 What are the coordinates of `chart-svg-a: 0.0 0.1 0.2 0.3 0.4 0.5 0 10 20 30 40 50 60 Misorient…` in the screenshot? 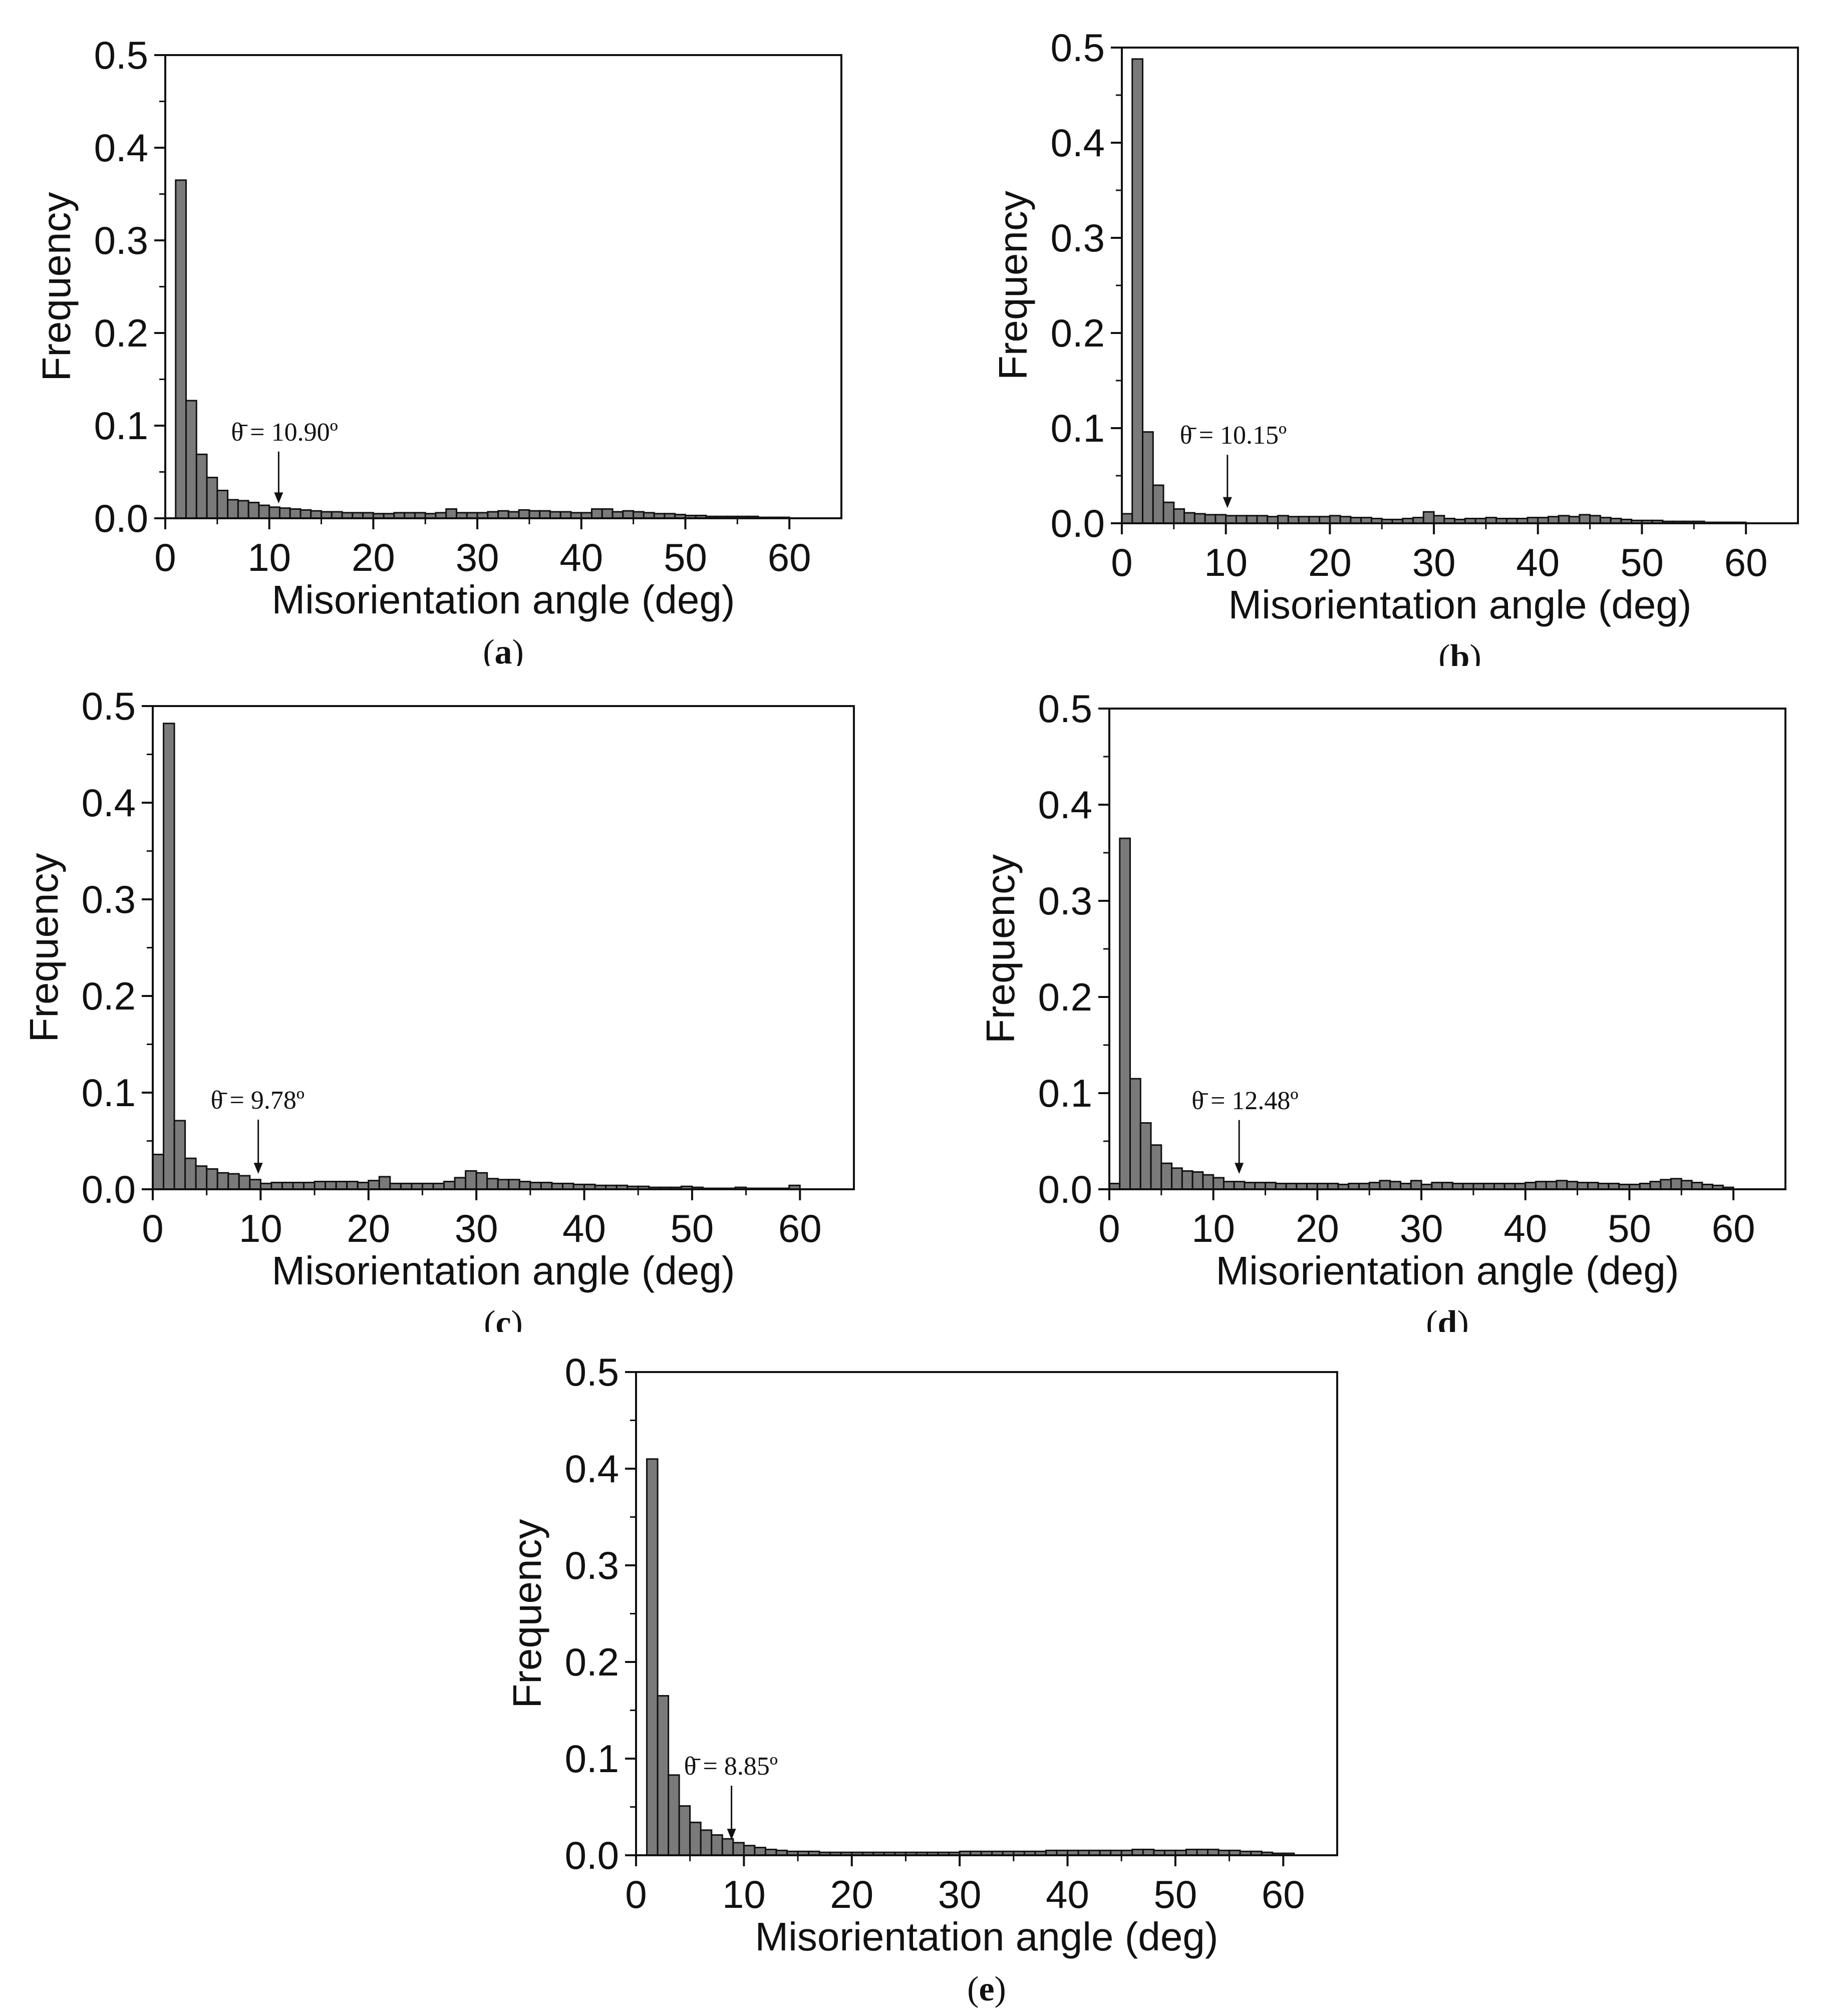 It's located at (438, 352).